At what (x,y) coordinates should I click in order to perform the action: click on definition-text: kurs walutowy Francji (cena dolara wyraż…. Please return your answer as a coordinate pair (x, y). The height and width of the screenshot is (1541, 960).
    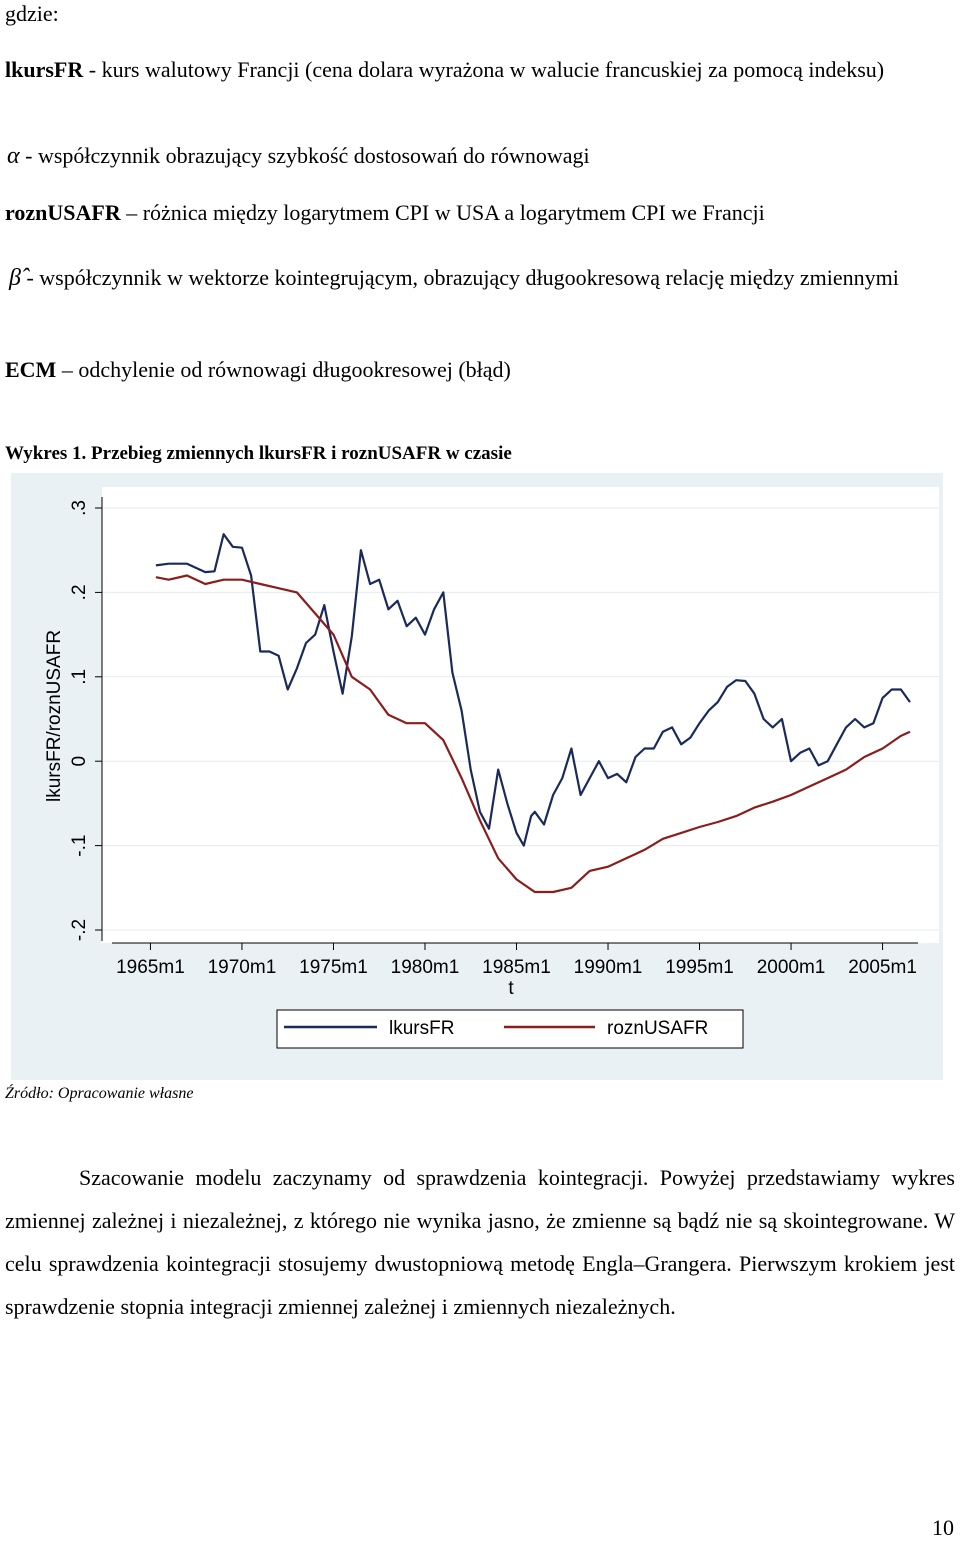
    Looking at the image, I should click on (493, 69).